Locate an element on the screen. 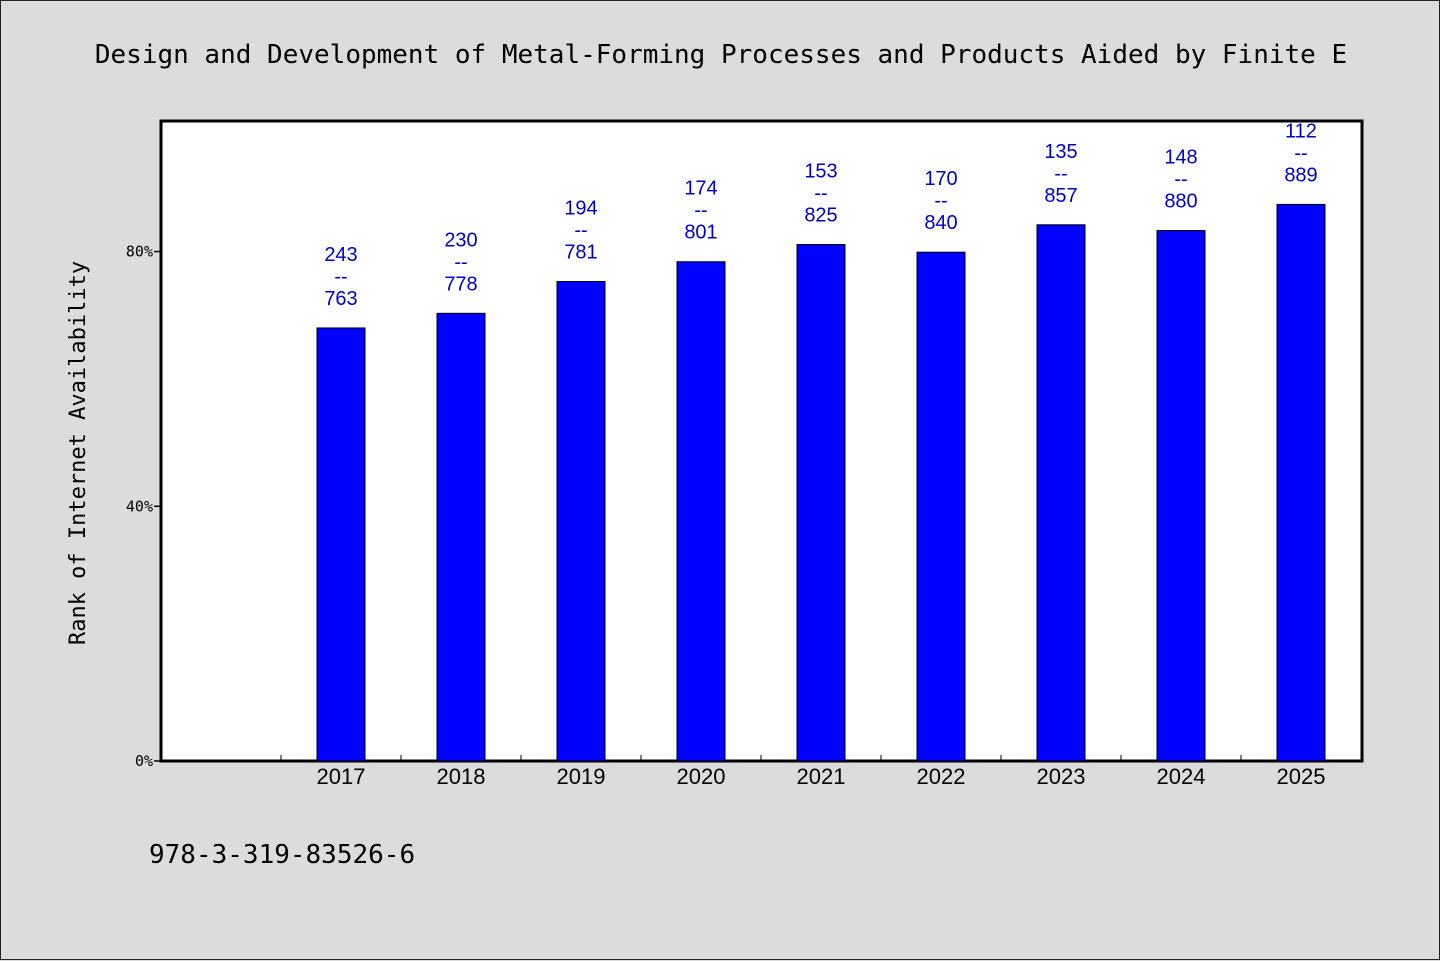 This screenshot has height=961, width=1440. isbn-text: 978-3-319-83526-6 is located at coordinates (282, 855).